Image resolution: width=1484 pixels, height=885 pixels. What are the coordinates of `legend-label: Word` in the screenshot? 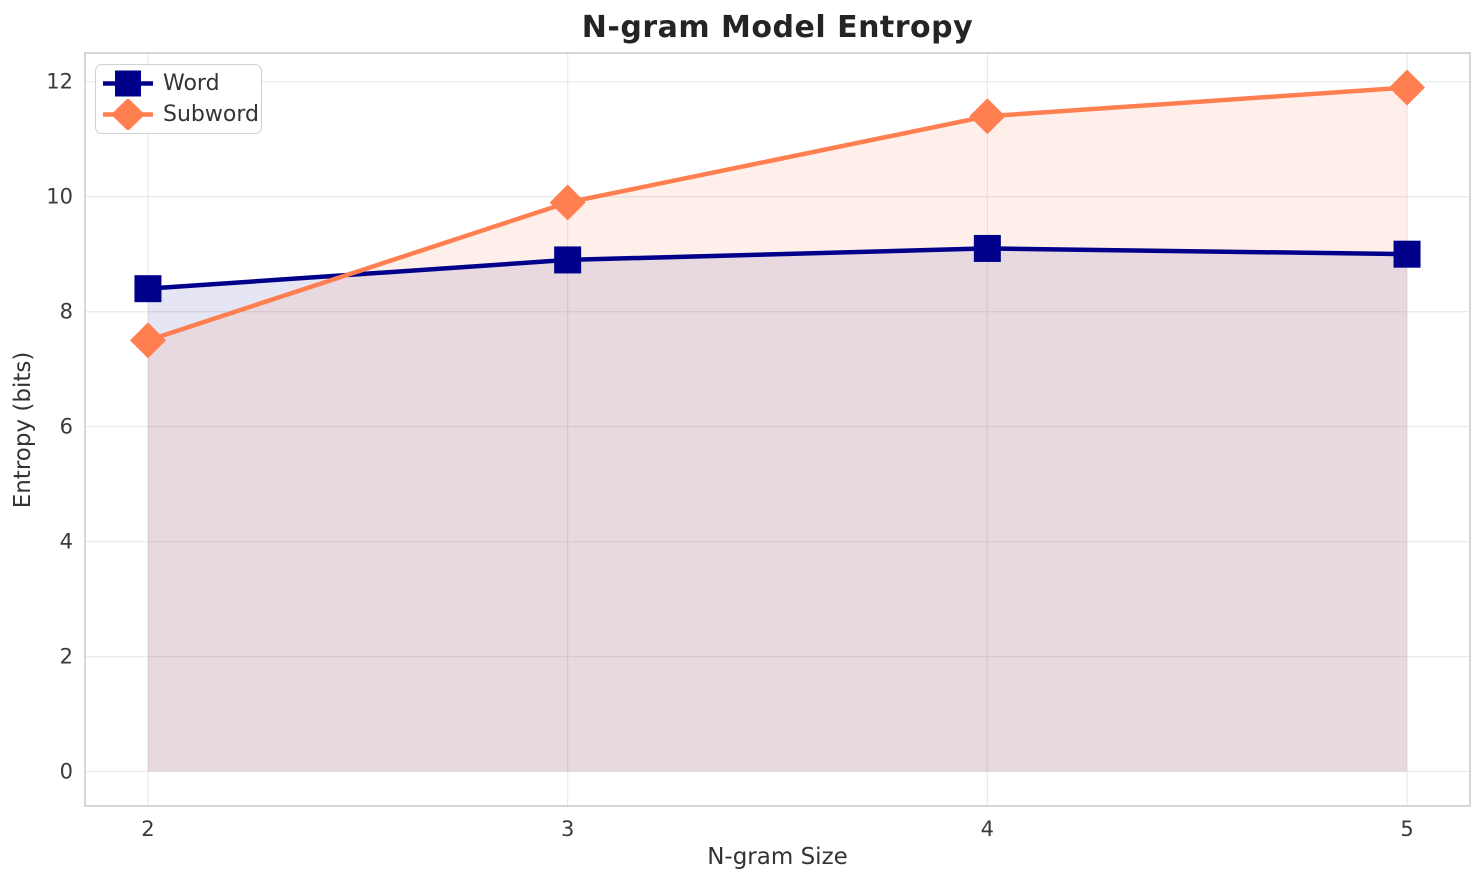 It's located at (191, 83).